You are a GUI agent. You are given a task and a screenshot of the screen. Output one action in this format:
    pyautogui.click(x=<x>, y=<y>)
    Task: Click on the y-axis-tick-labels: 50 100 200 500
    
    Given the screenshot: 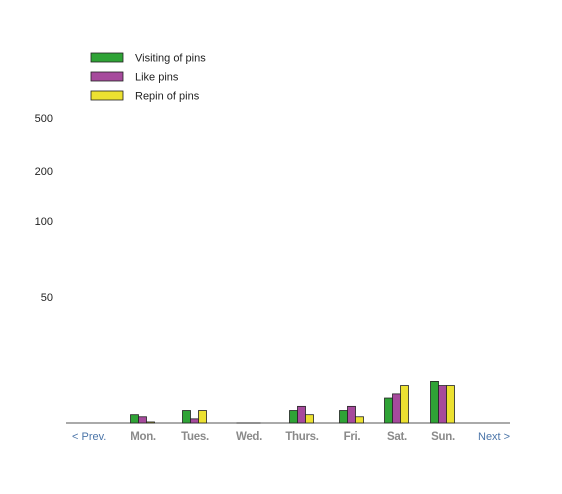 What is the action you would take?
    pyautogui.click(x=44, y=208)
    